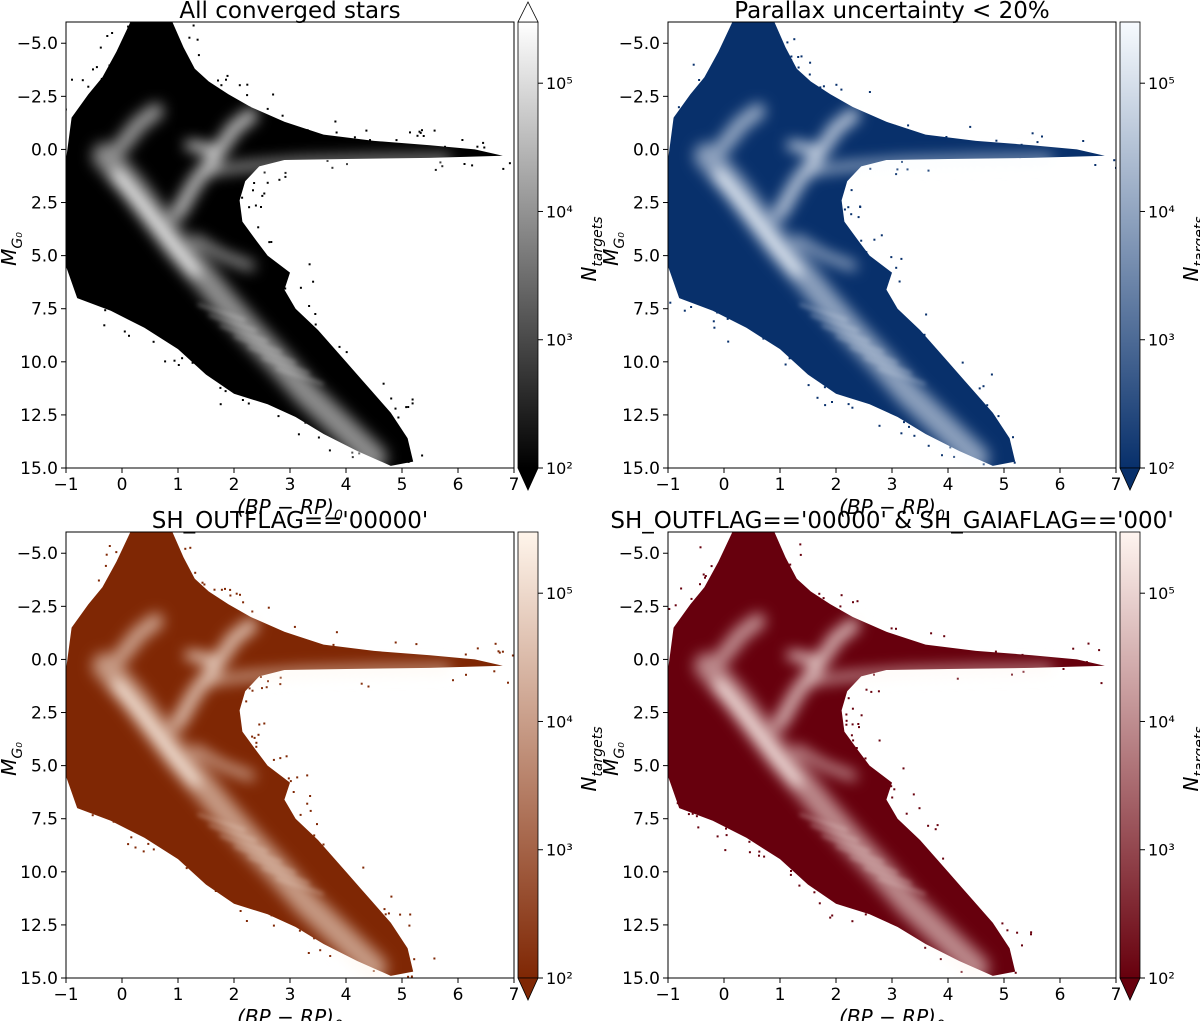 The image size is (1200, 1021). Describe the element at coordinates (289, 12) in the screenshot. I see `chart-title: All converged stars` at that location.